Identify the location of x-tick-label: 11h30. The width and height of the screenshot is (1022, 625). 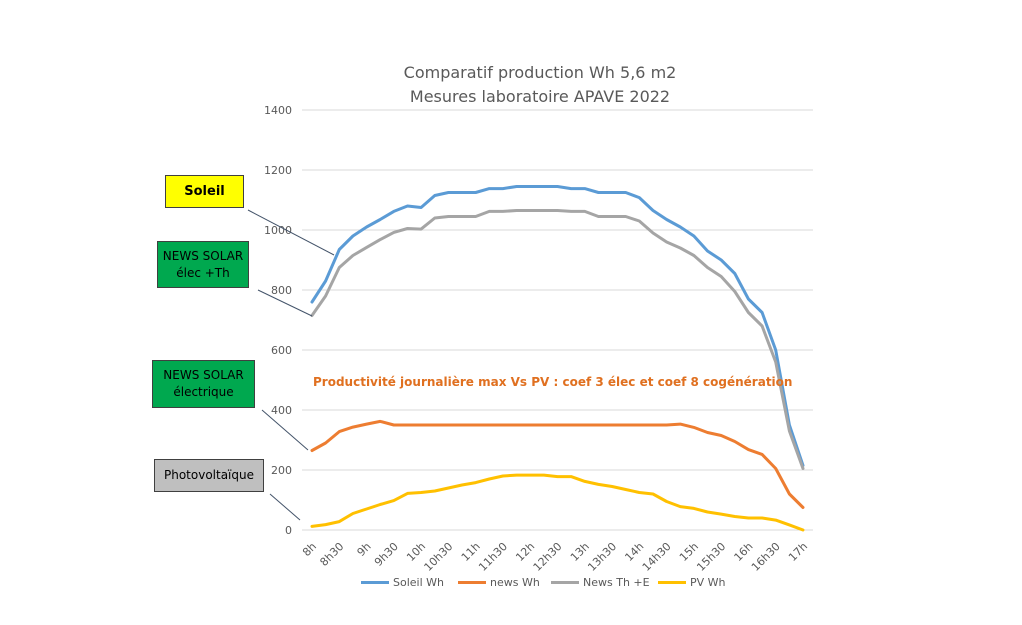
(493, 557).